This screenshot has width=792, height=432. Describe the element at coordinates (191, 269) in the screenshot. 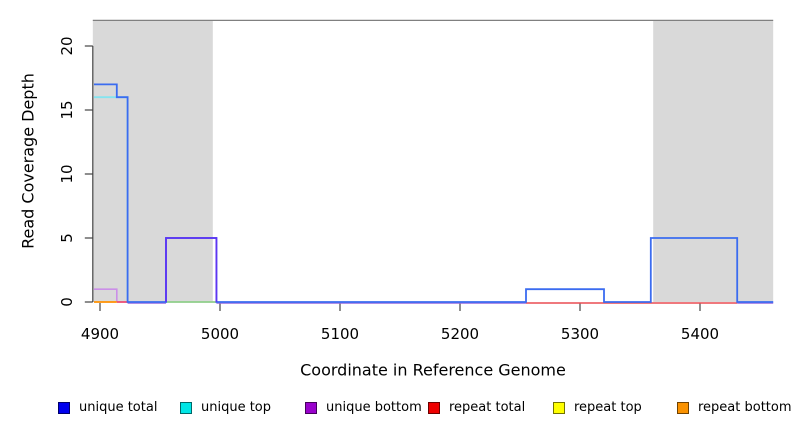

I see `series-segment-unique-bottom-box` at that location.